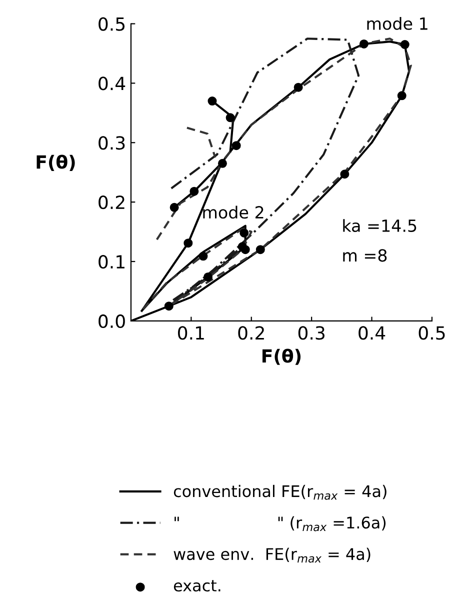 The image size is (462, 609). I want to click on x-tick-label: 0.3, so click(311, 333).